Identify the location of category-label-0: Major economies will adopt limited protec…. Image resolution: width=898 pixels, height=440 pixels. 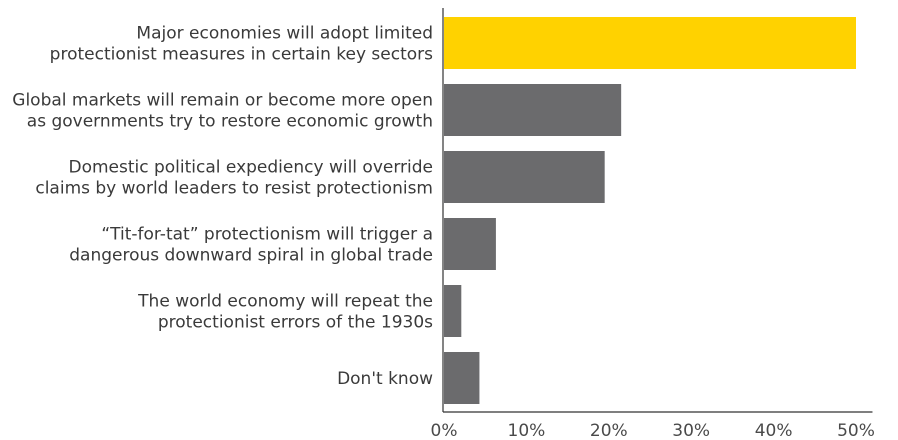
(241, 44).